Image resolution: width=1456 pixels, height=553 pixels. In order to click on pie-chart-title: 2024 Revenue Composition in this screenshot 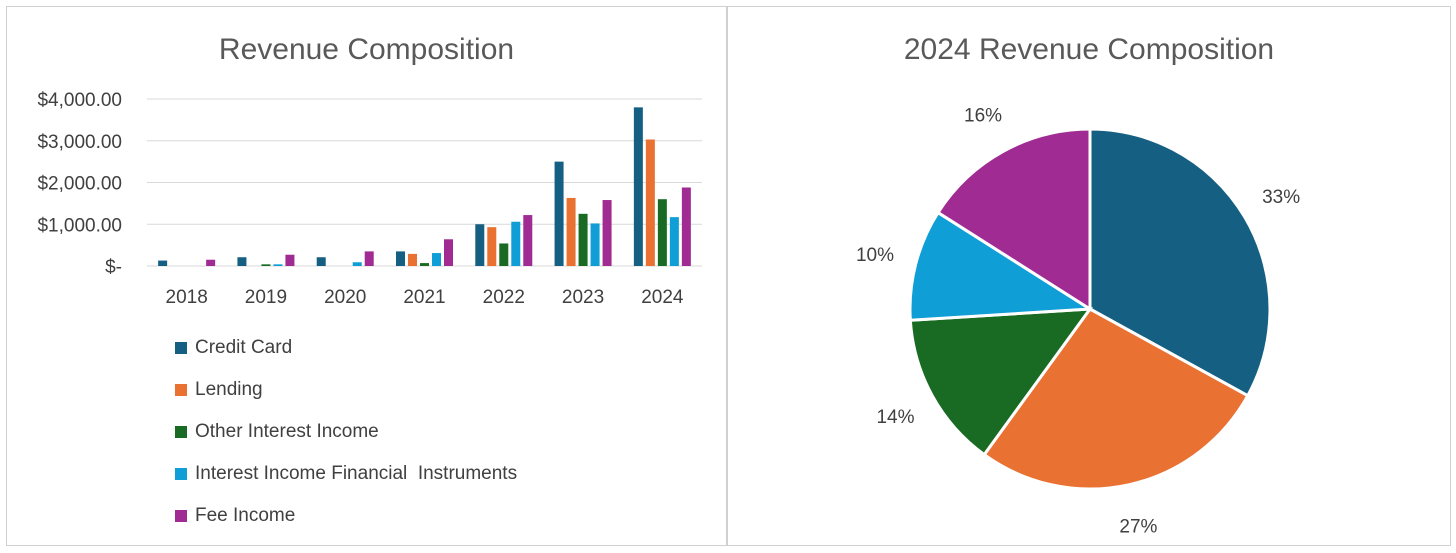, I will do `click(1089, 49)`.